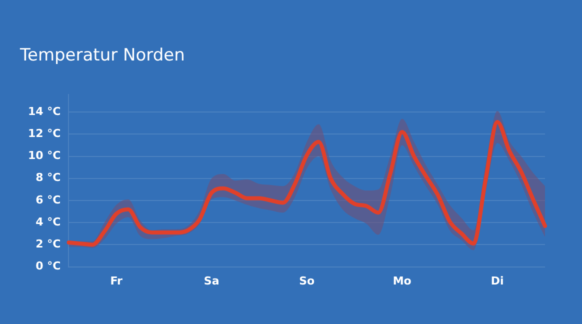 The width and height of the screenshot is (582, 324). Describe the element at coordinates (48, 177) in the screenshot. I see `y-tick-label: 8 °C` at that location.